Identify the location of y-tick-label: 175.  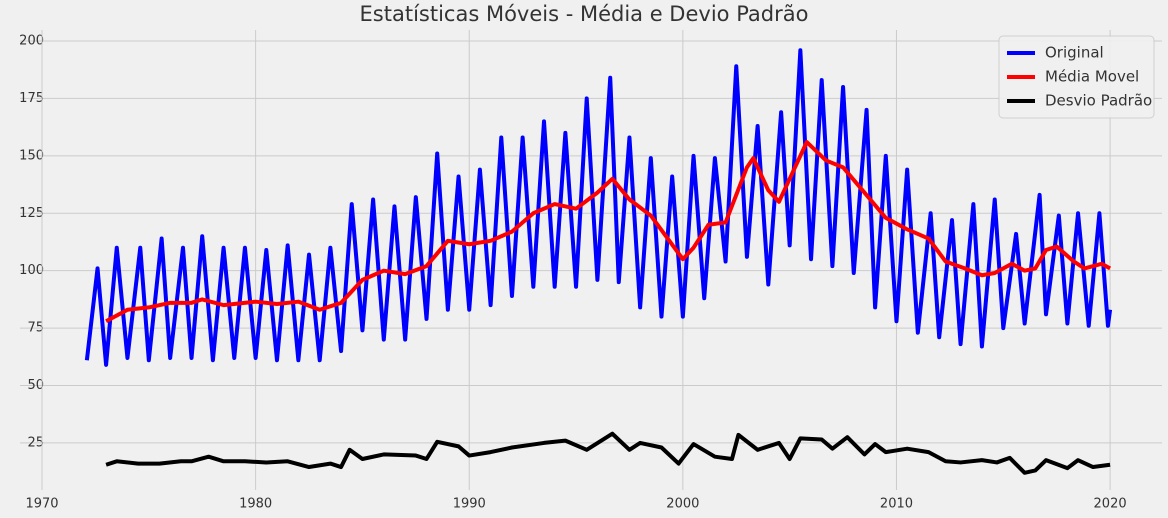
(31, 98).